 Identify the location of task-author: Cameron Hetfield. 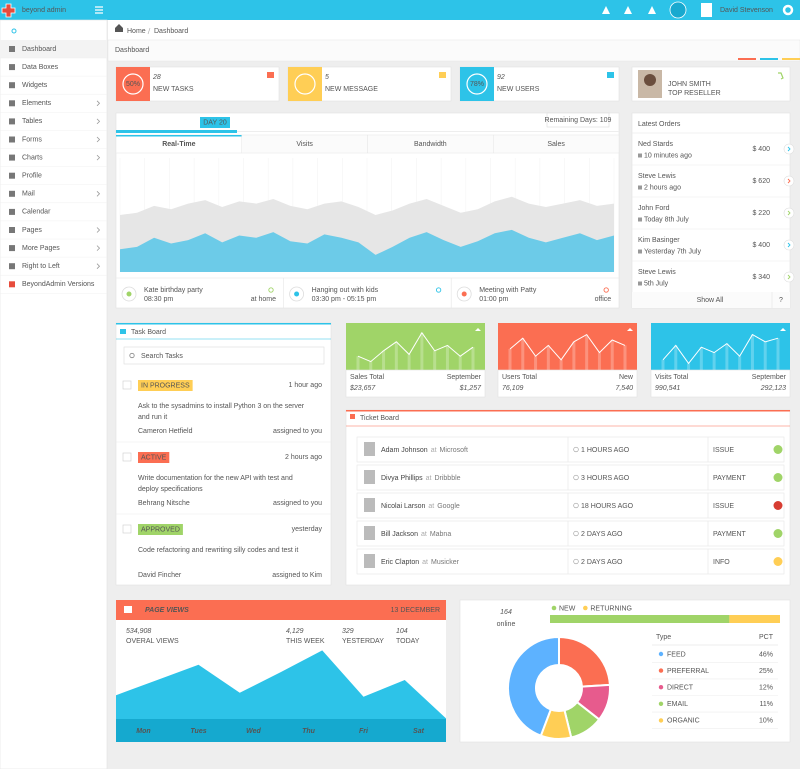
(165, 431).